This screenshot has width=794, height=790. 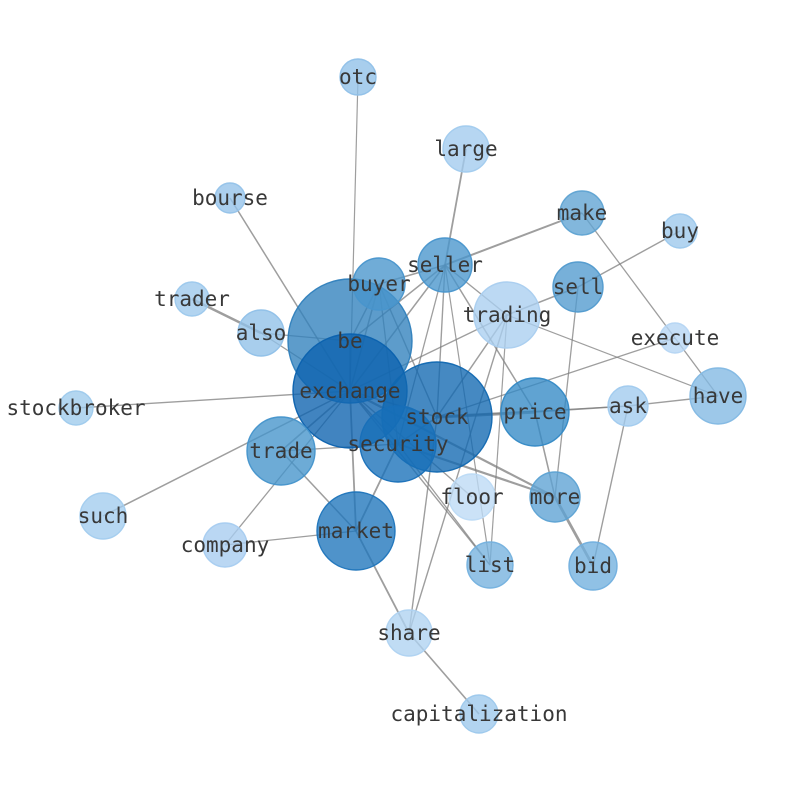 I want to click on node-bid-circle, so click(x=593, y=566).